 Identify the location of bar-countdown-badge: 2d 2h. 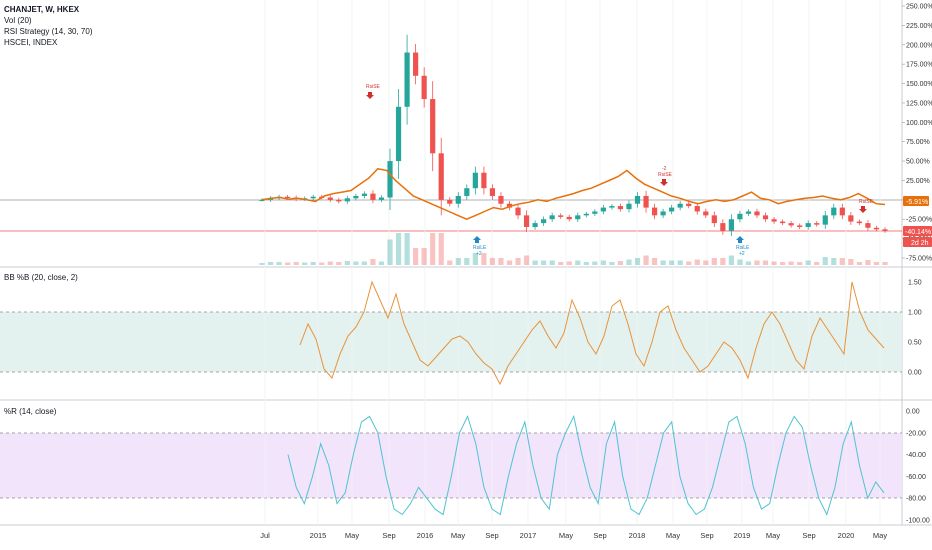
(917, 242).